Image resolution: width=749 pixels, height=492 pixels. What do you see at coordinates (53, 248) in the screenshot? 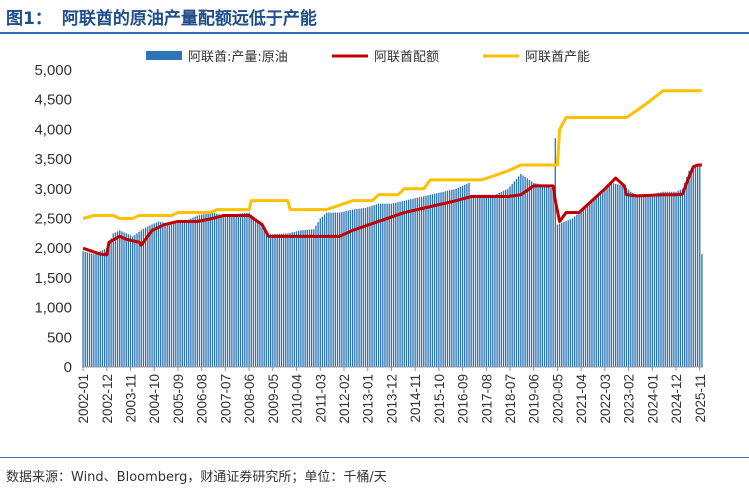
I see `y-tick-label: 2,000` at bounding box center [53, 248].